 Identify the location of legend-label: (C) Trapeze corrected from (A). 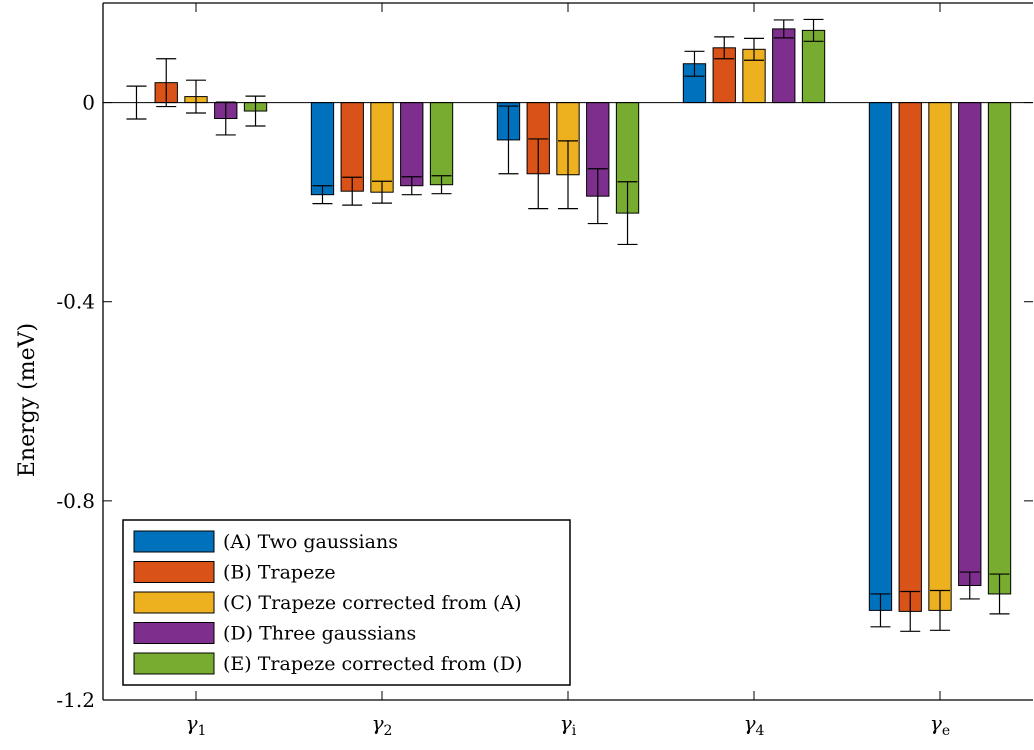
(372, 603).